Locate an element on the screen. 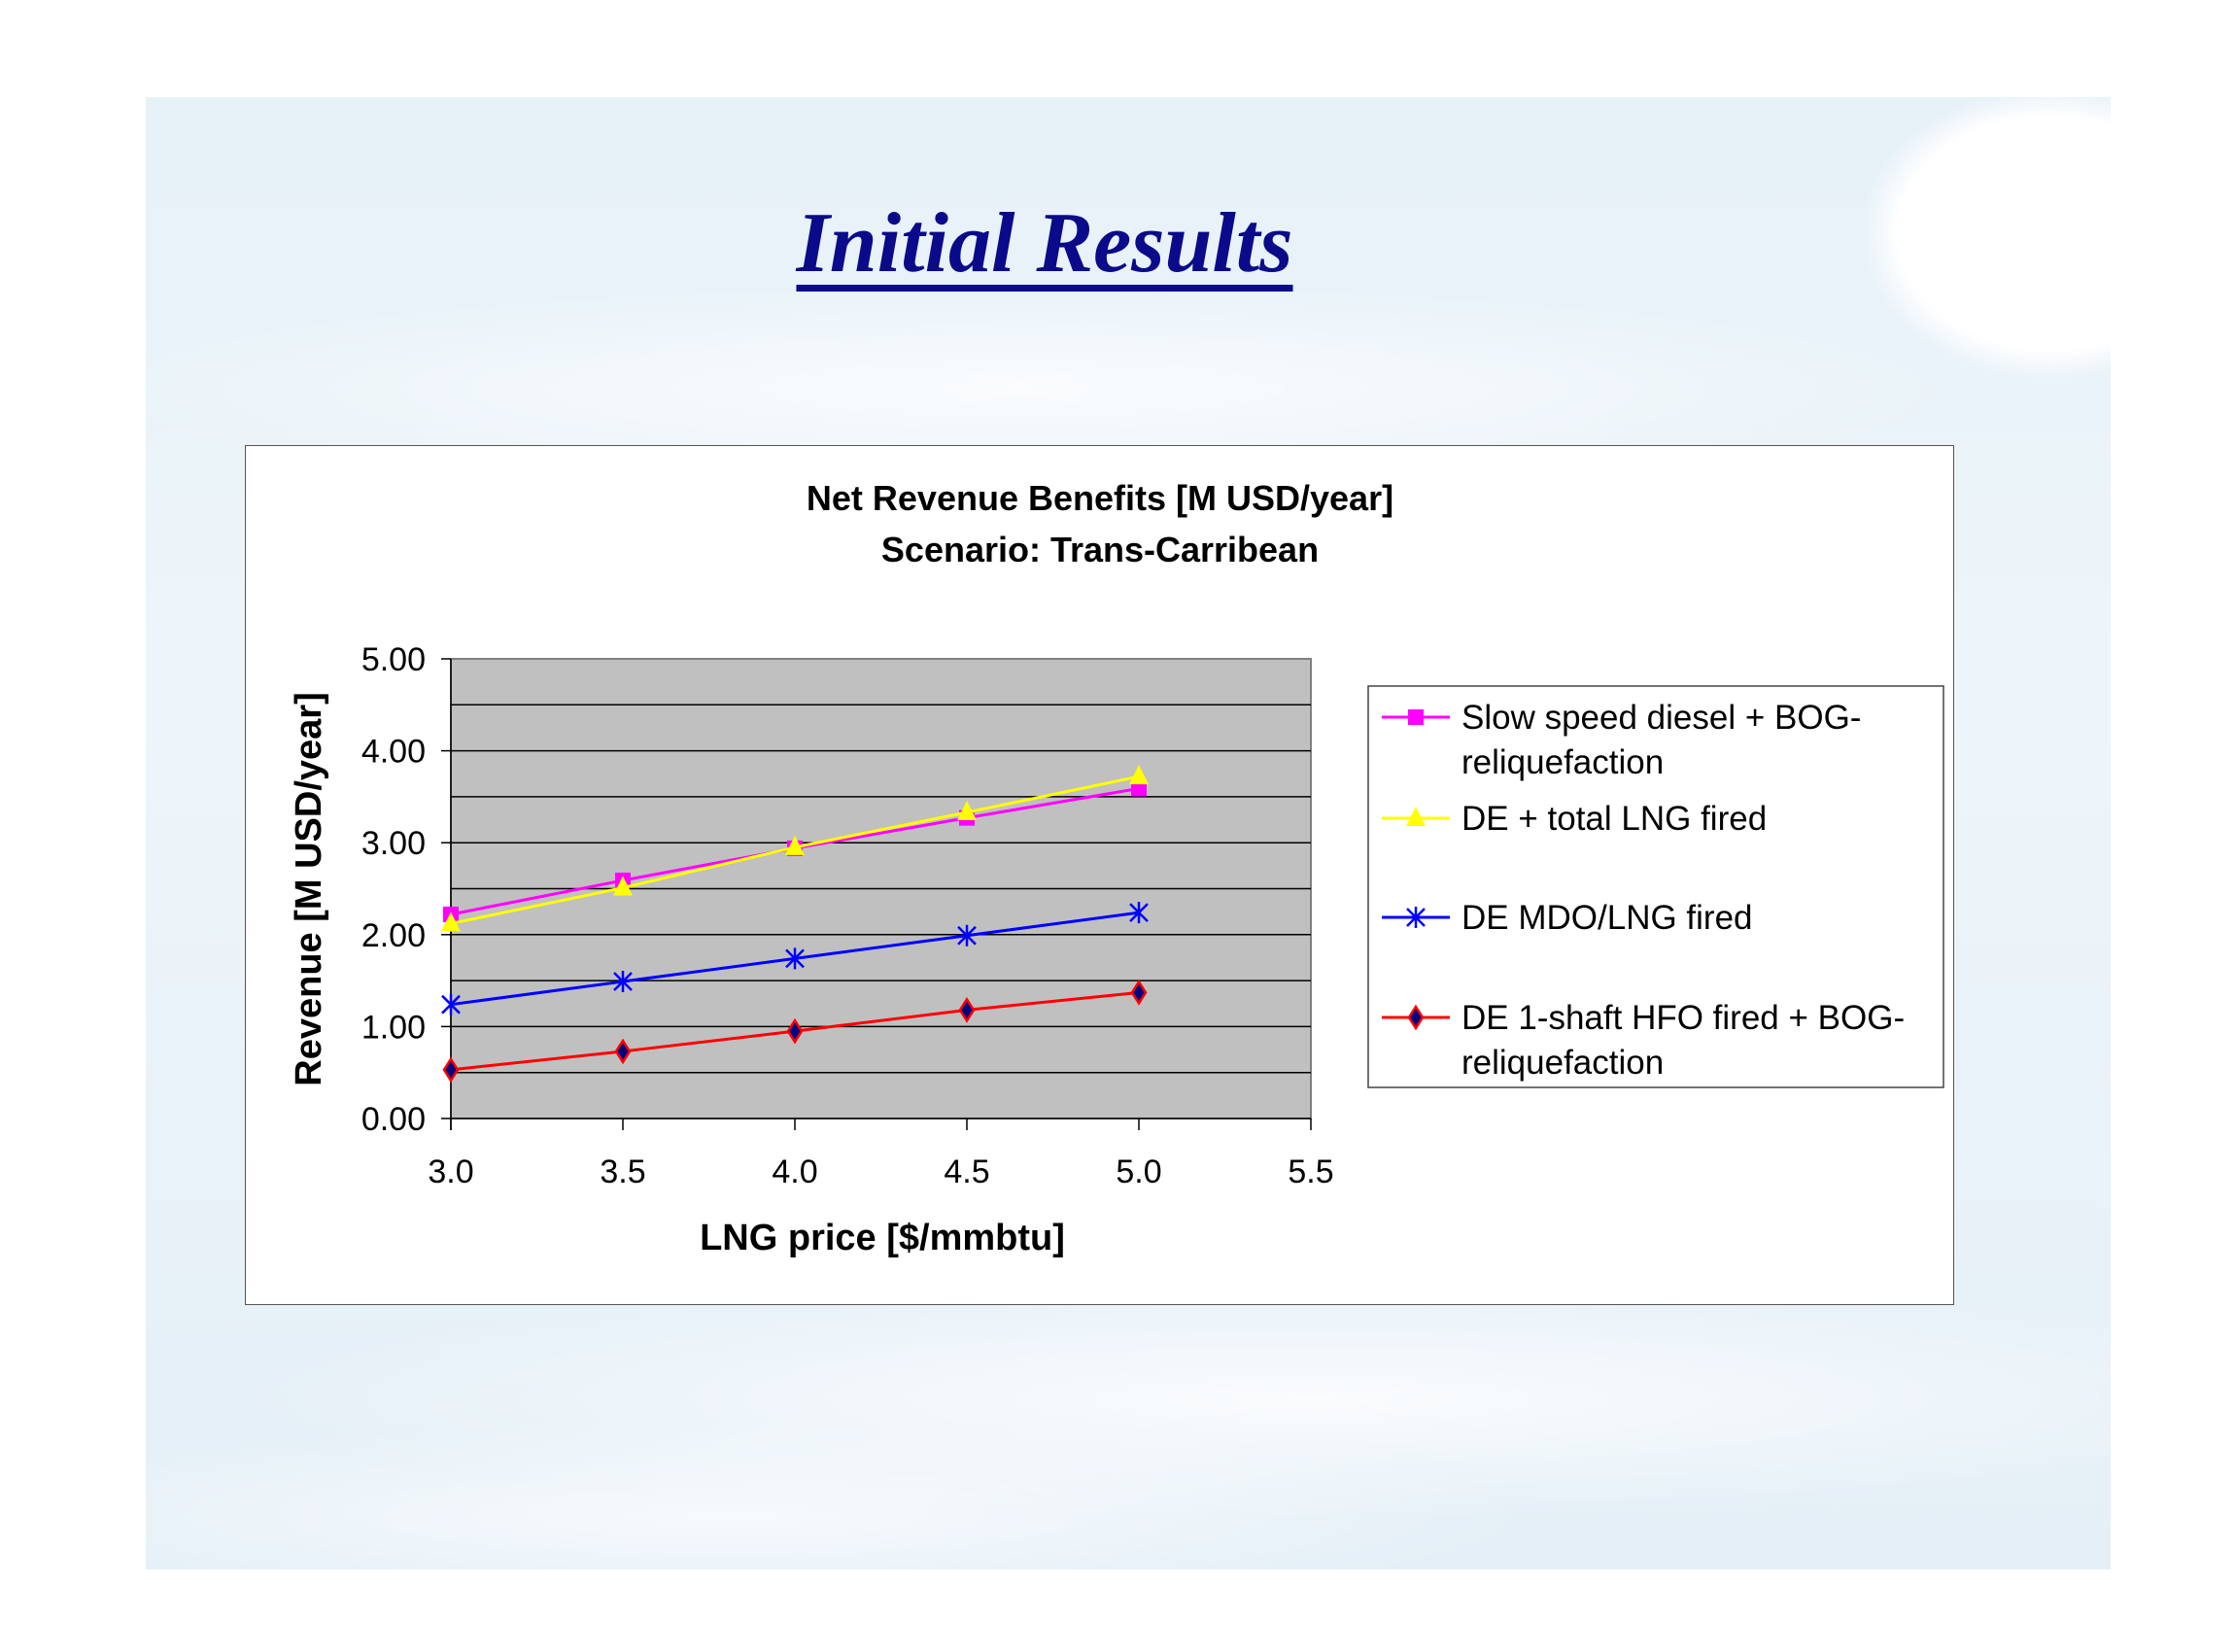 The image size is (2235, 1652). legend-label: DE 1-shaft HFO fired + BOG- is located at coordinates (1683, 1018).